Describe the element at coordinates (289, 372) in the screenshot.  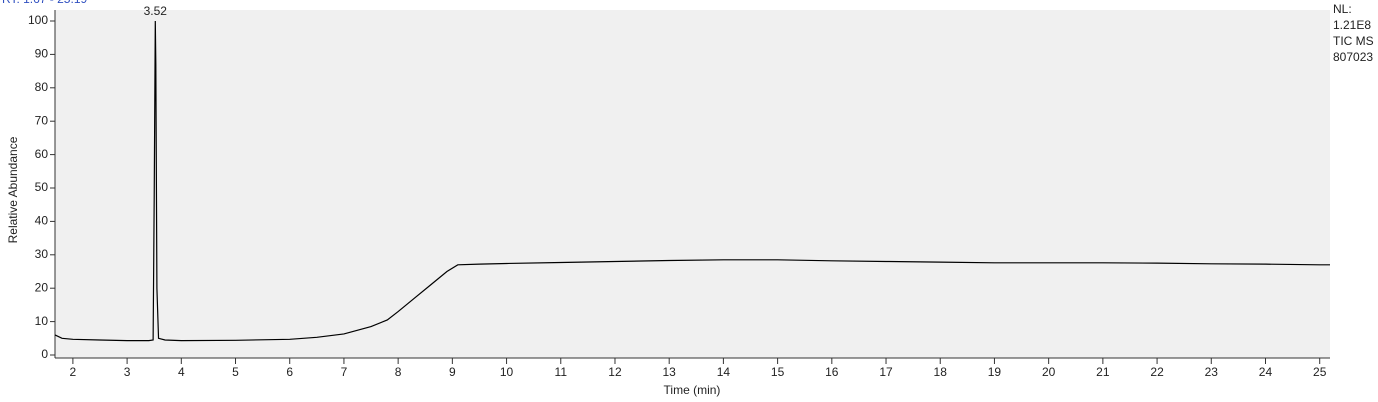
I see `x-tick-label: 6` at that location.